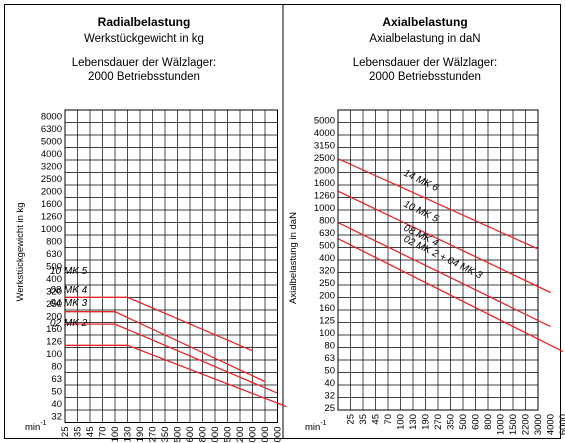  Describe the element at coordinates (327, 246) in the screenshot. I see `right-y-tick-label: 500` at that location.